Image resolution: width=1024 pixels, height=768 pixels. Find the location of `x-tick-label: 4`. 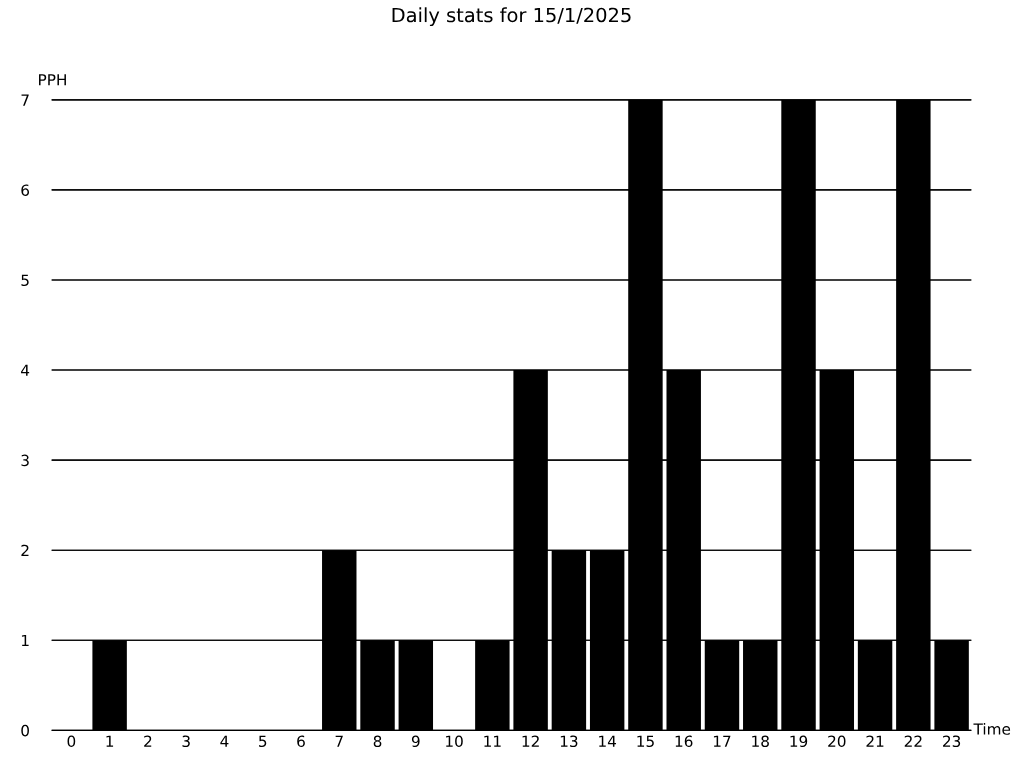

x-tick-label: 4 is located at coordinates (224, 741).